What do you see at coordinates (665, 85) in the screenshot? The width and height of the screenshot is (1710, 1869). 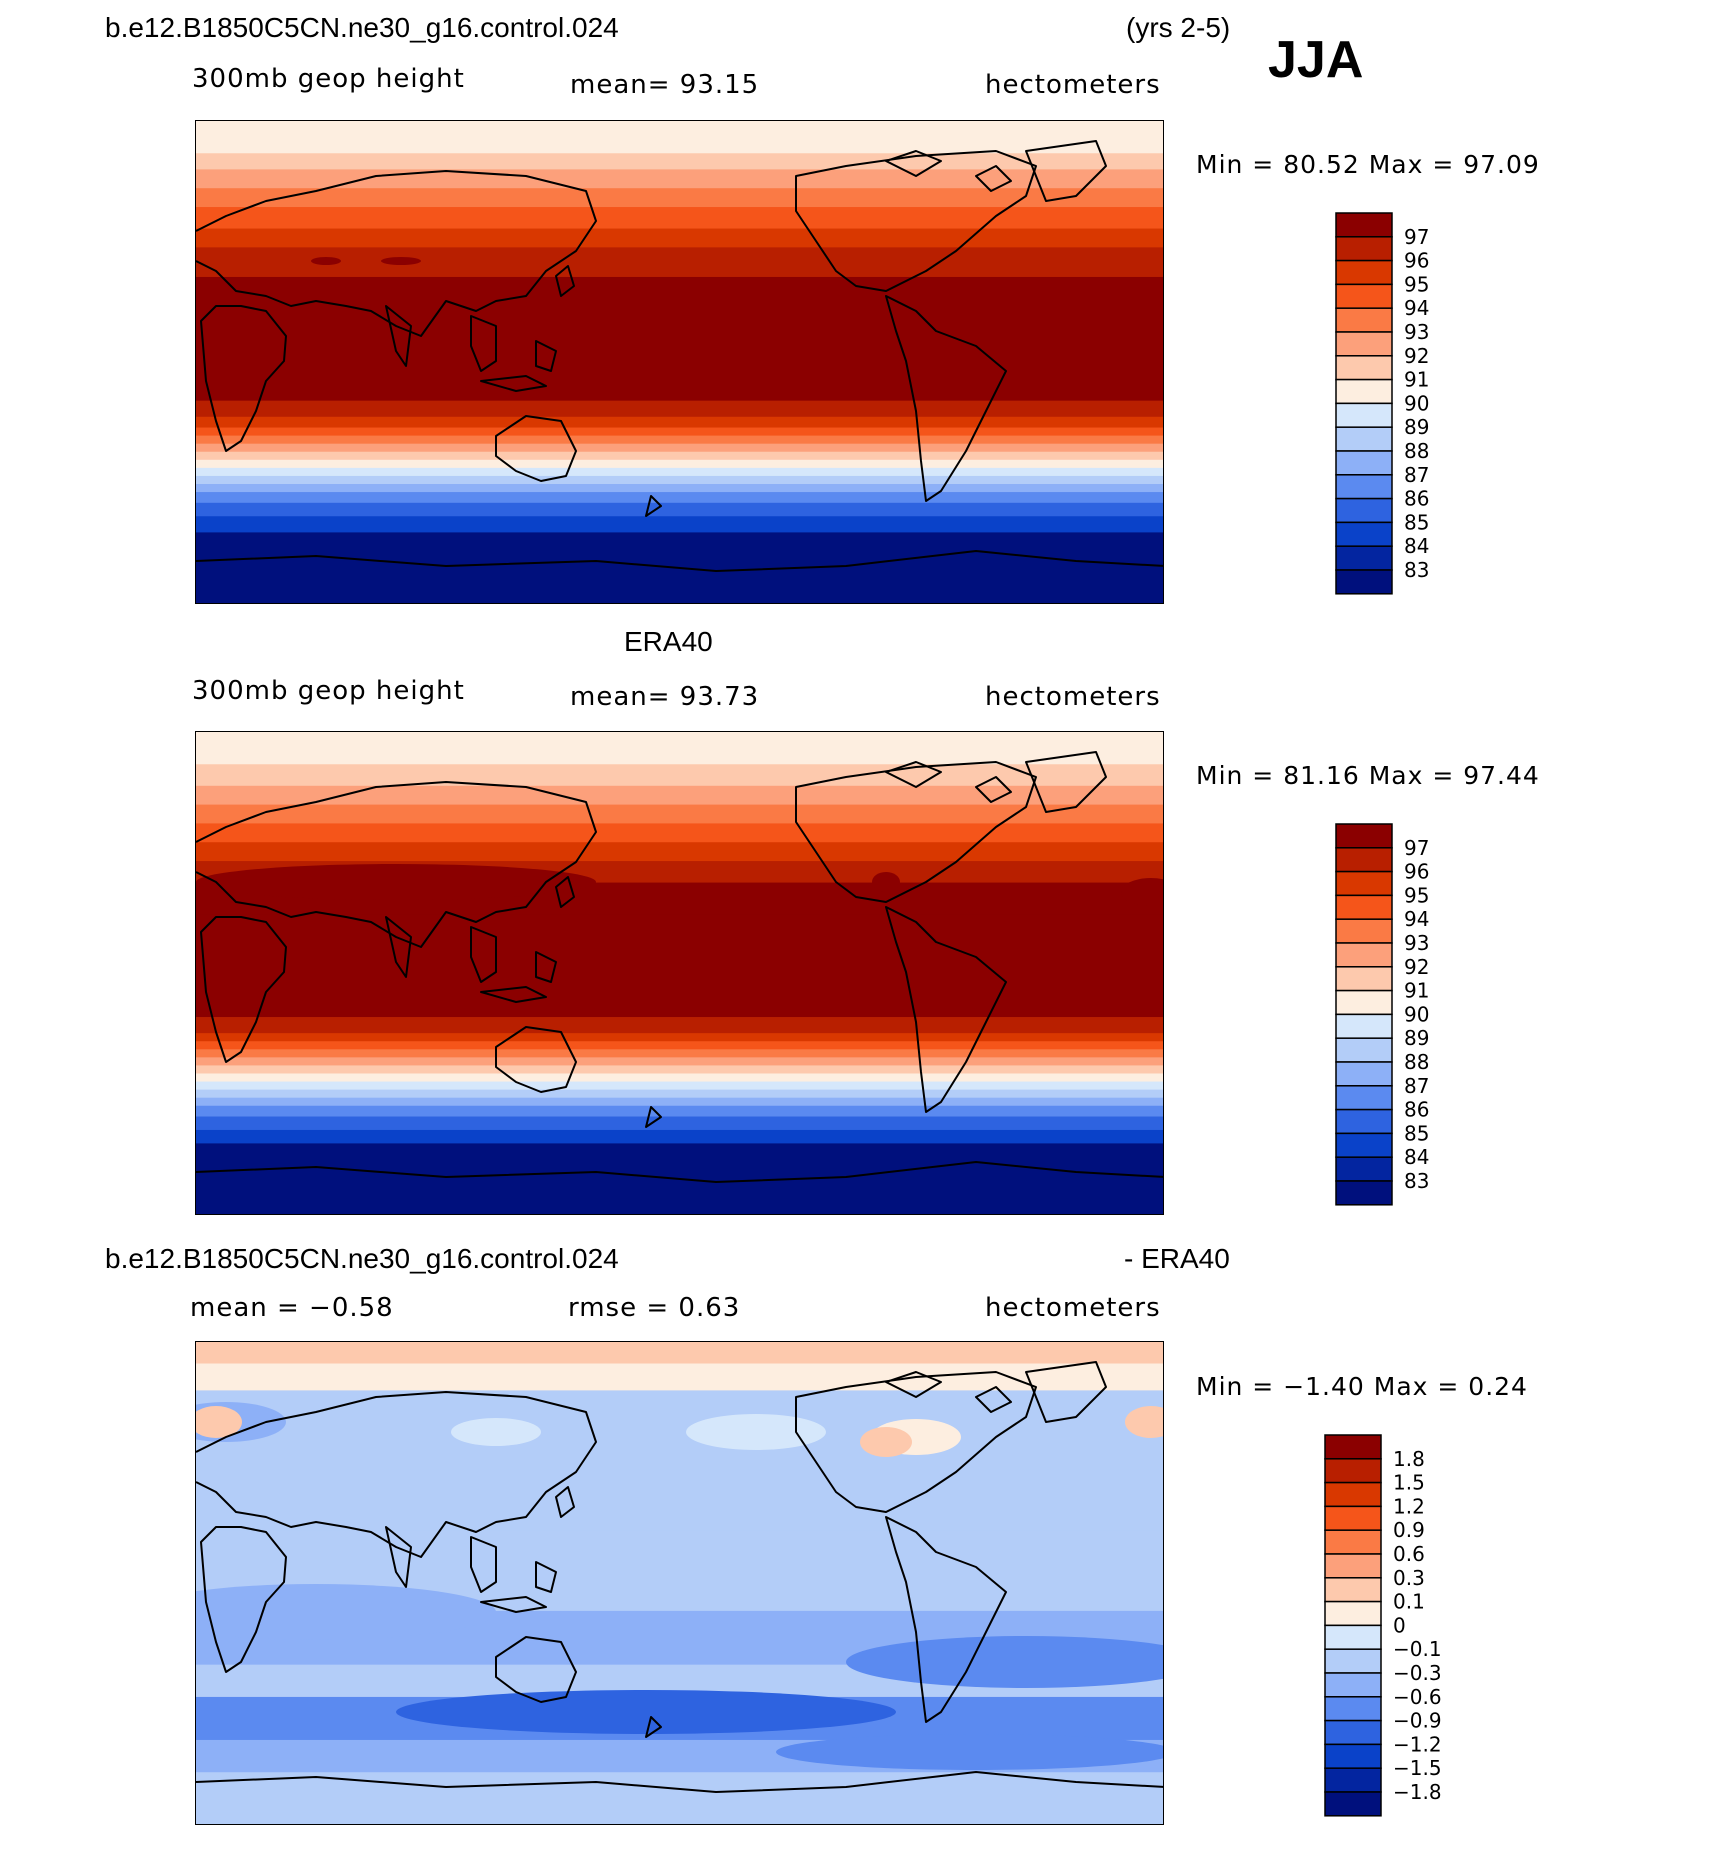 I see `panel-model-mean: mean= 93.15` at bounding box center [665, 85].